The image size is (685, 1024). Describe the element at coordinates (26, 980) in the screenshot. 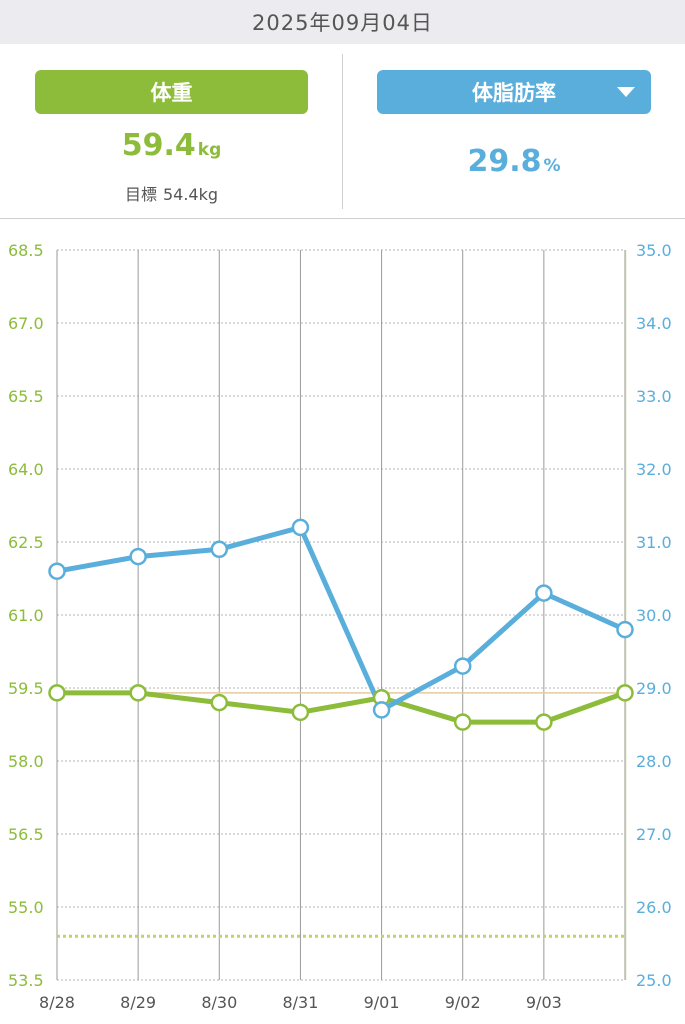

I see `y-left-tick-label: 53.5` at that location.